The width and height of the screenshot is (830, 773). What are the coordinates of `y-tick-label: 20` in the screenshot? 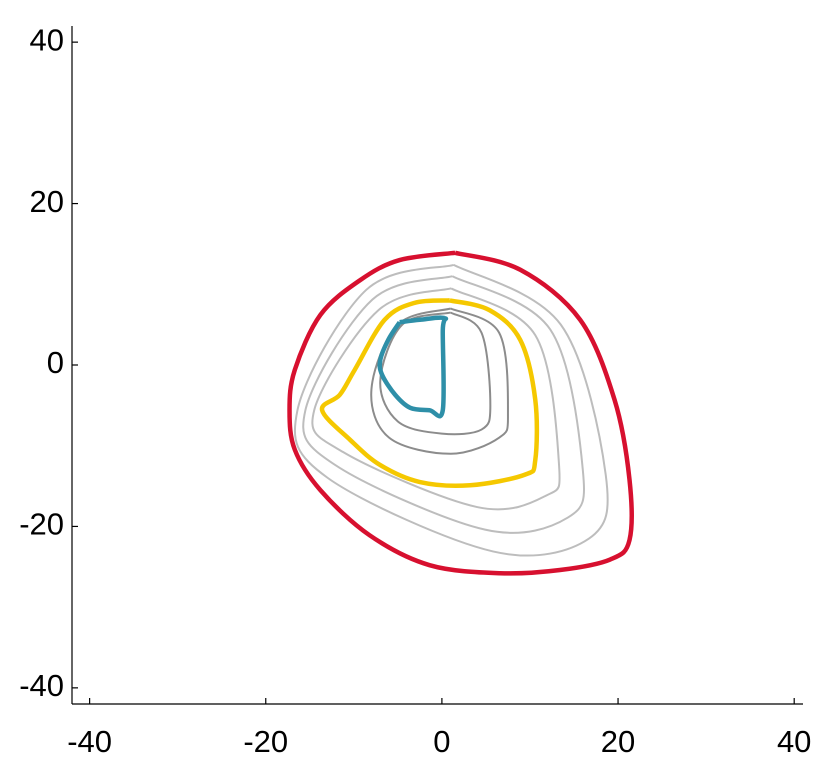 It's located at (47, 201).